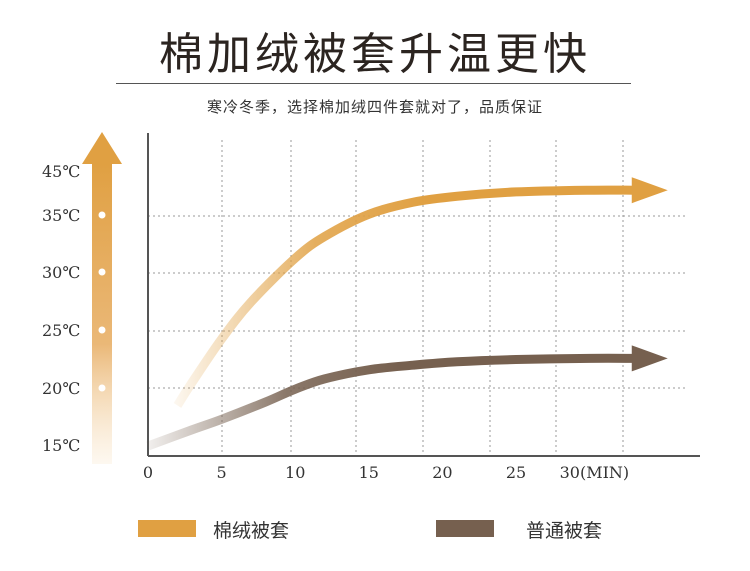 This screenshot has width=750, height=571. Describe the element at coordinates (61, 388) in the screenshot. I see `y-tick-label: 20℃` at that location.